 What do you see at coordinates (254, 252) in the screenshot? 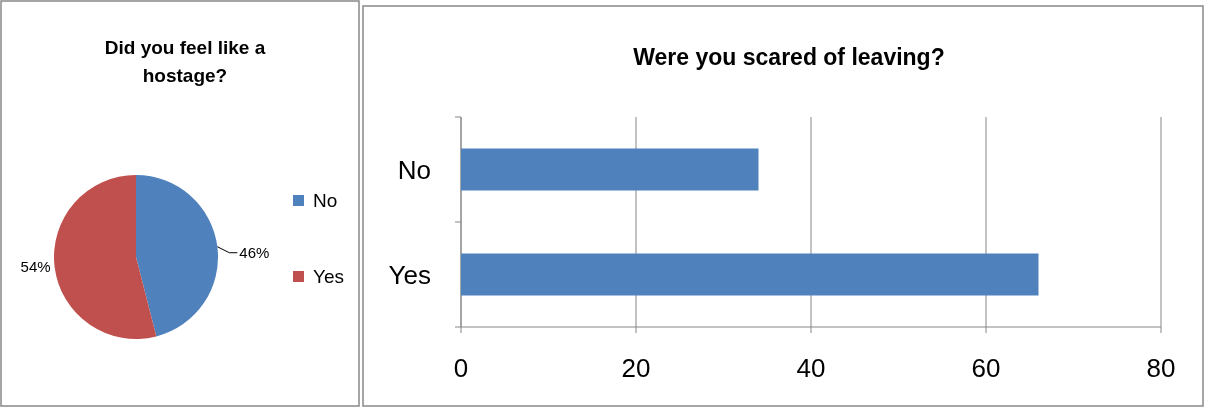
I see `data-label: 46%` at bounding box center [254, 252].